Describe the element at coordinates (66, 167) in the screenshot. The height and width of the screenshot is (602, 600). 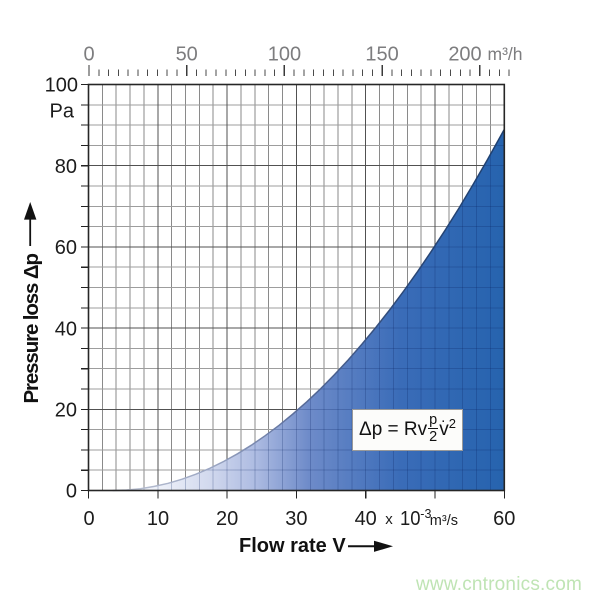
I see `svg-text: 80` at that location.